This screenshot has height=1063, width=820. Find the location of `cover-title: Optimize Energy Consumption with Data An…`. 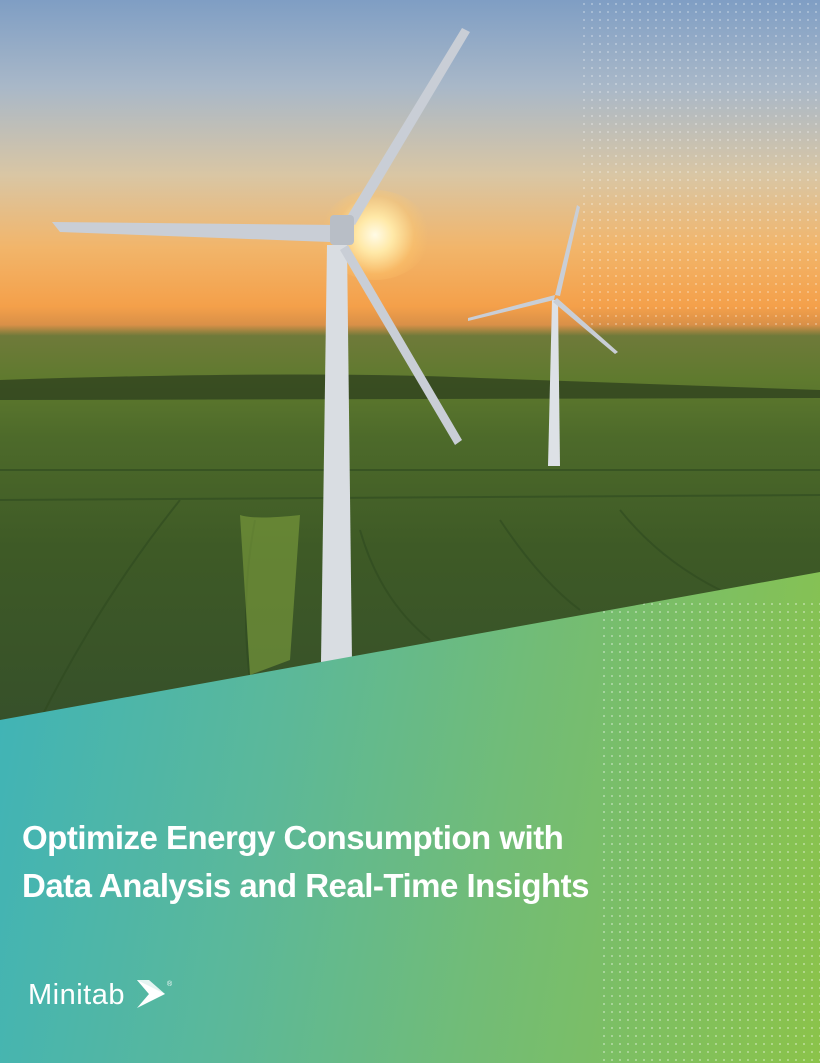

cover-title: Optimize Energy Consumption with Data An… is located at coordinates (306, 862).